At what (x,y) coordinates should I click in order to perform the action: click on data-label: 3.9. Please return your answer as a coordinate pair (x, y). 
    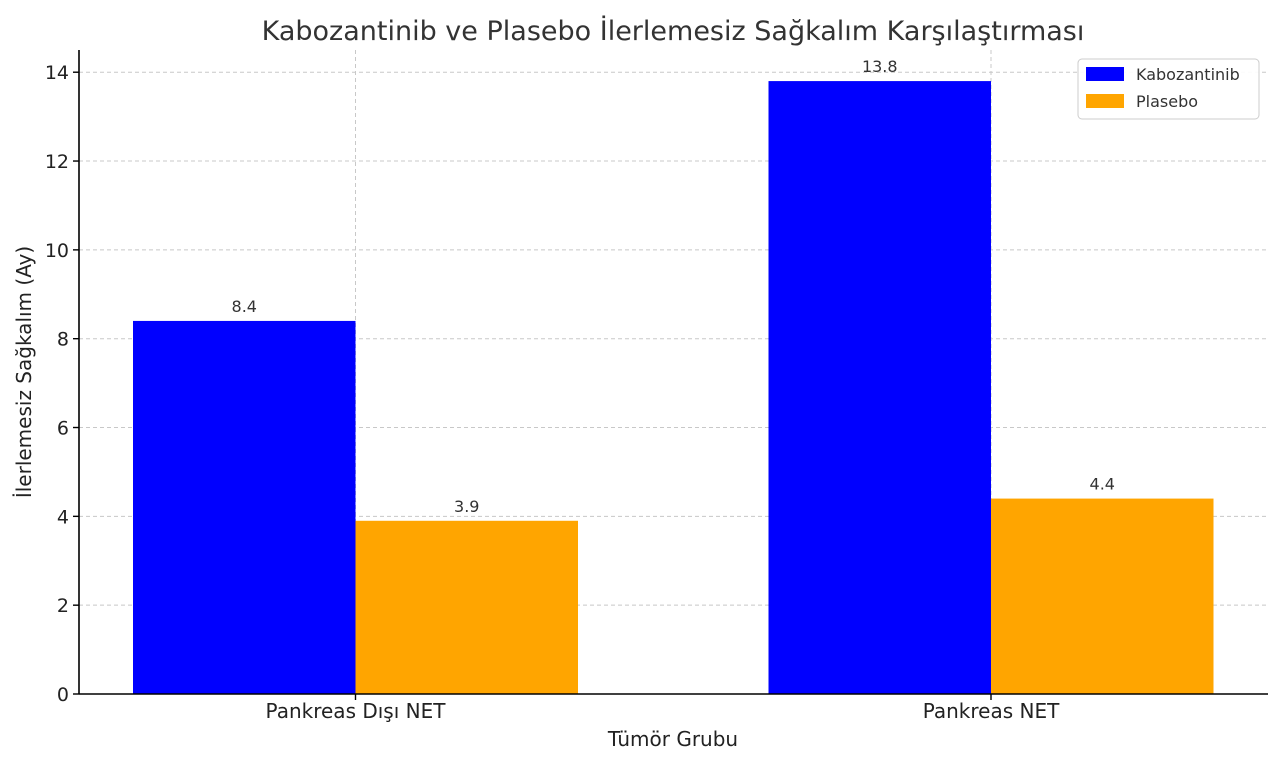
    Looking at the image, I should click on (466, 506).